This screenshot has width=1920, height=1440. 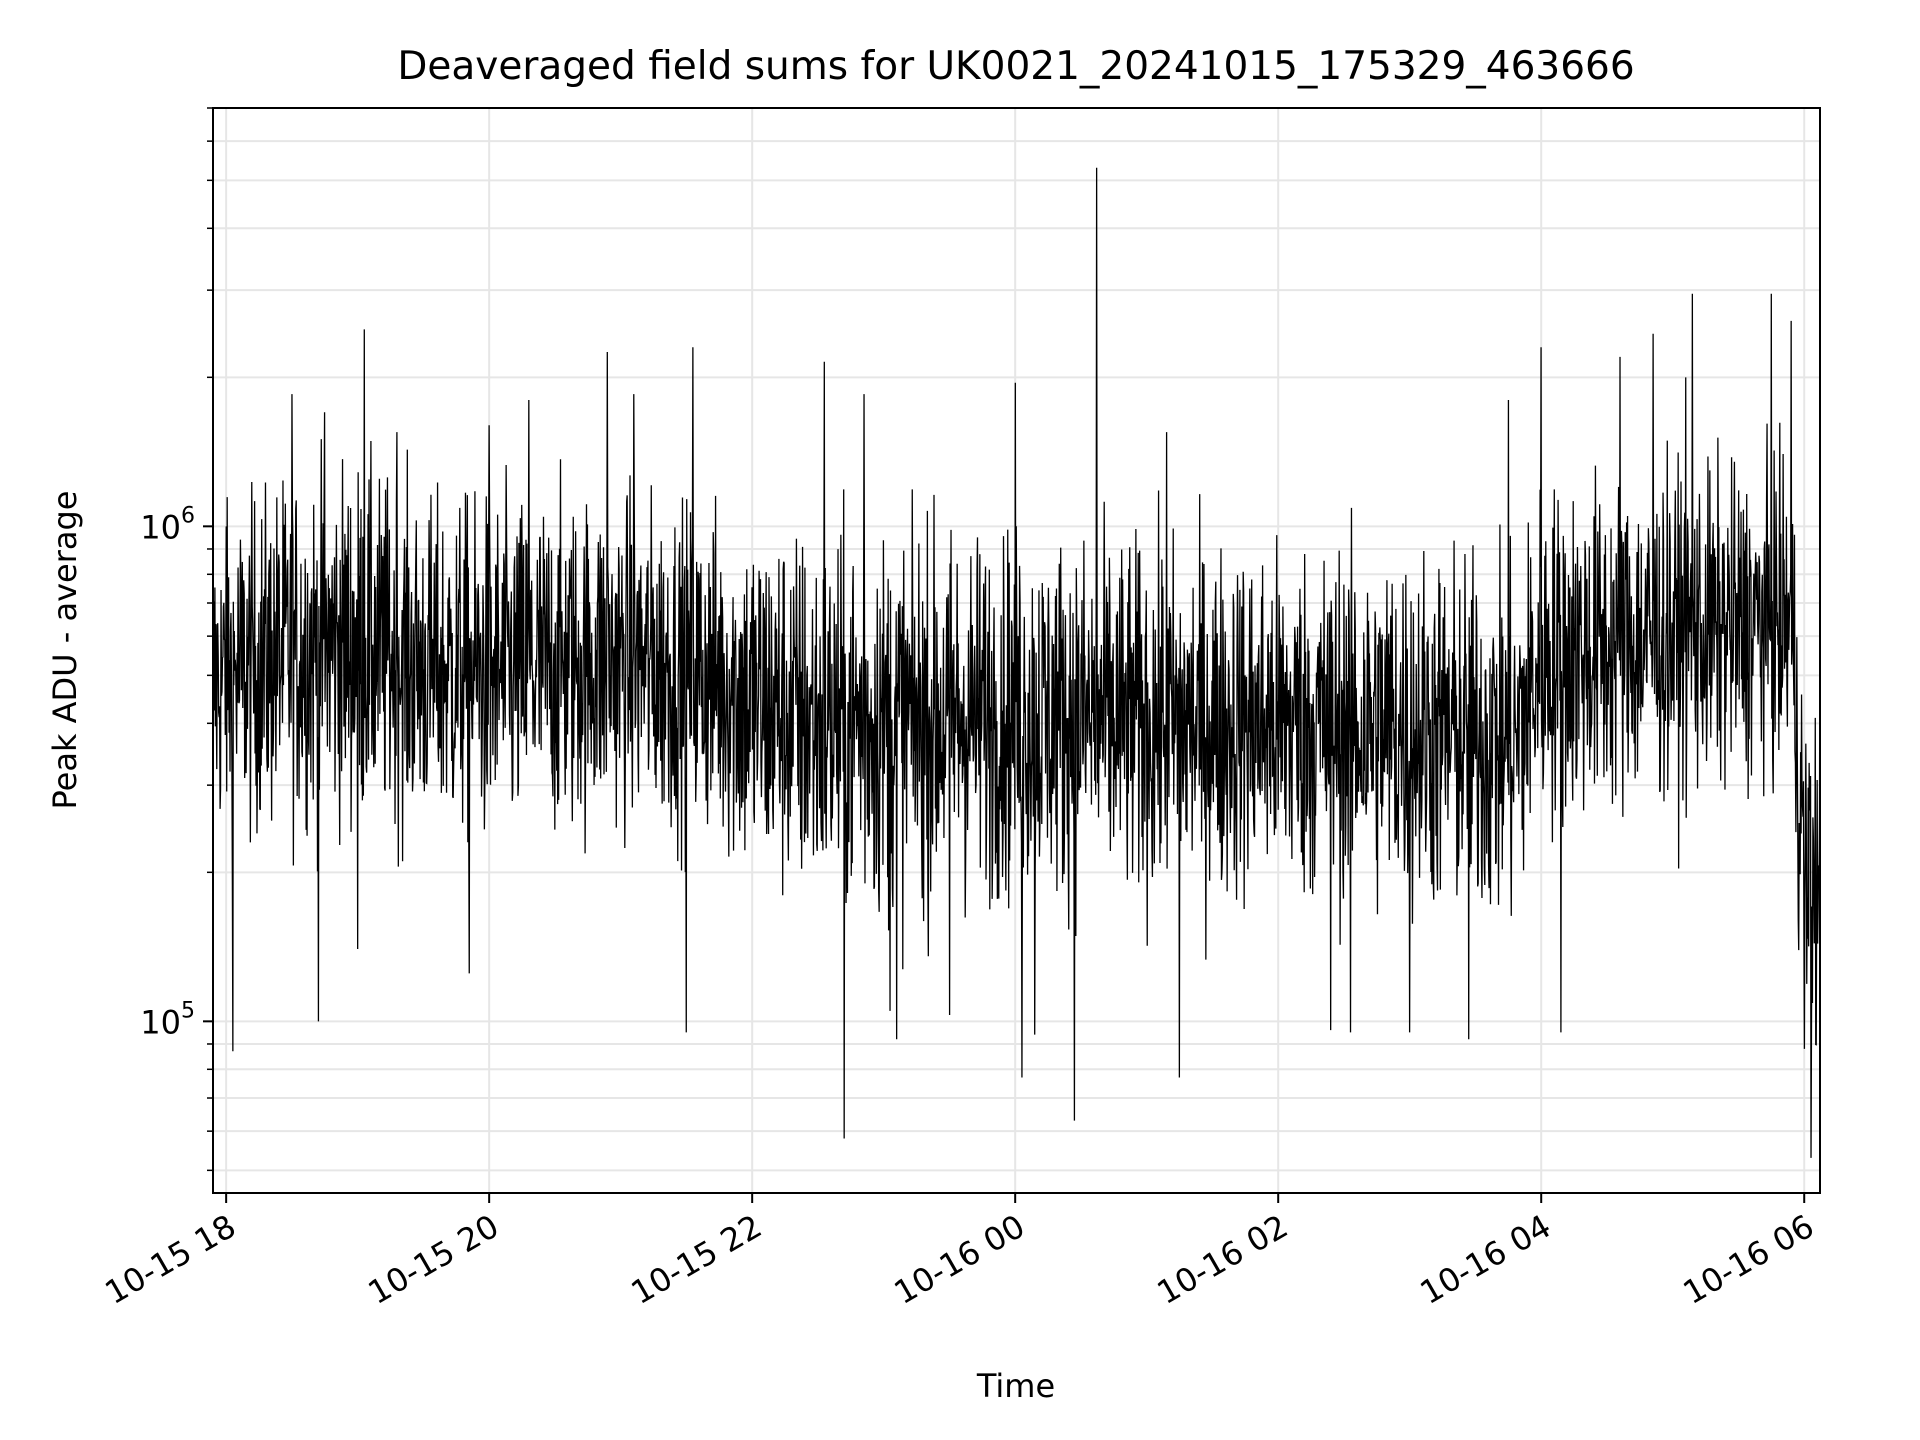 I want to click on y-tick-label: 10⁶, so click(x=167, y=524).